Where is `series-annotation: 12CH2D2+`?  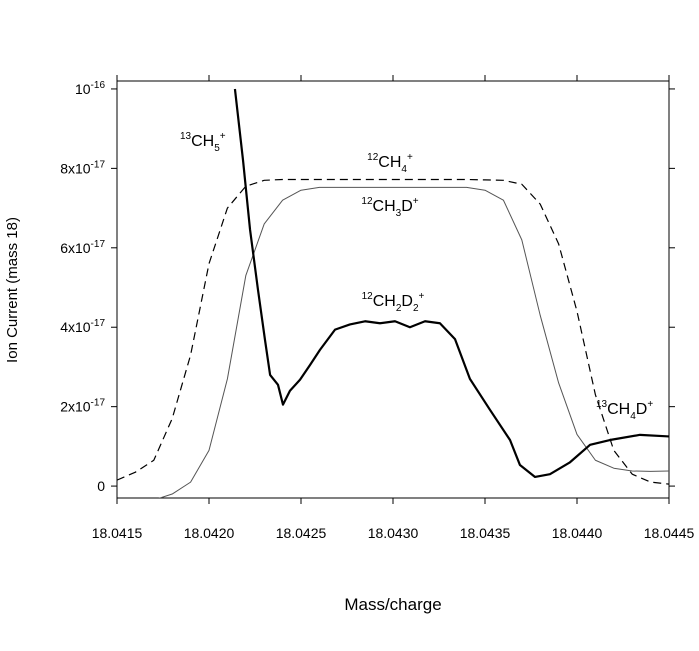 series-annotation: 12CH2D2+ is located at coordinates (393, 302).